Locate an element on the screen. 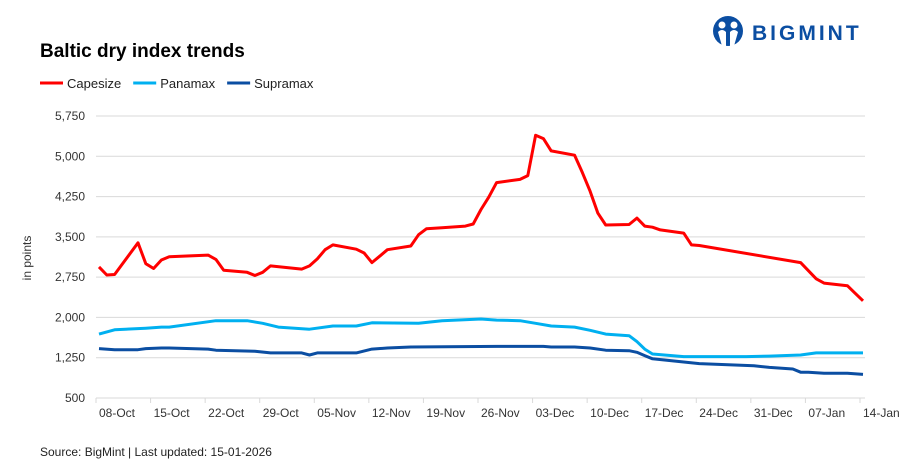 The height and width of the screenshot is (476, 909). y-tick-label: 1,250 is located at coordinates (70, 358).